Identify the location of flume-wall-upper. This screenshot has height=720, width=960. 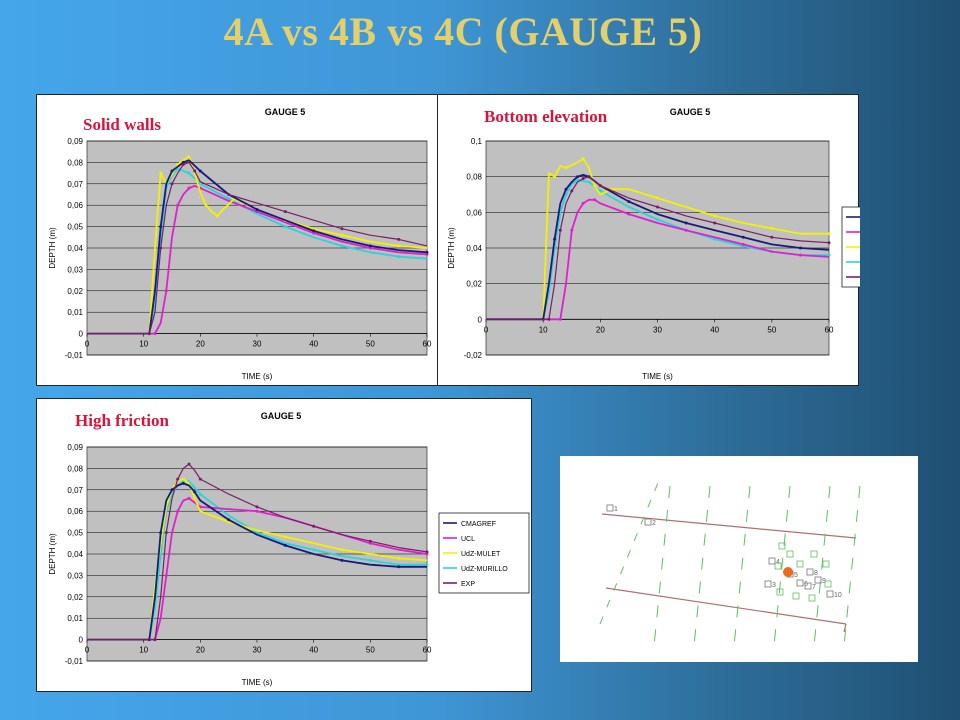
(729, 526).